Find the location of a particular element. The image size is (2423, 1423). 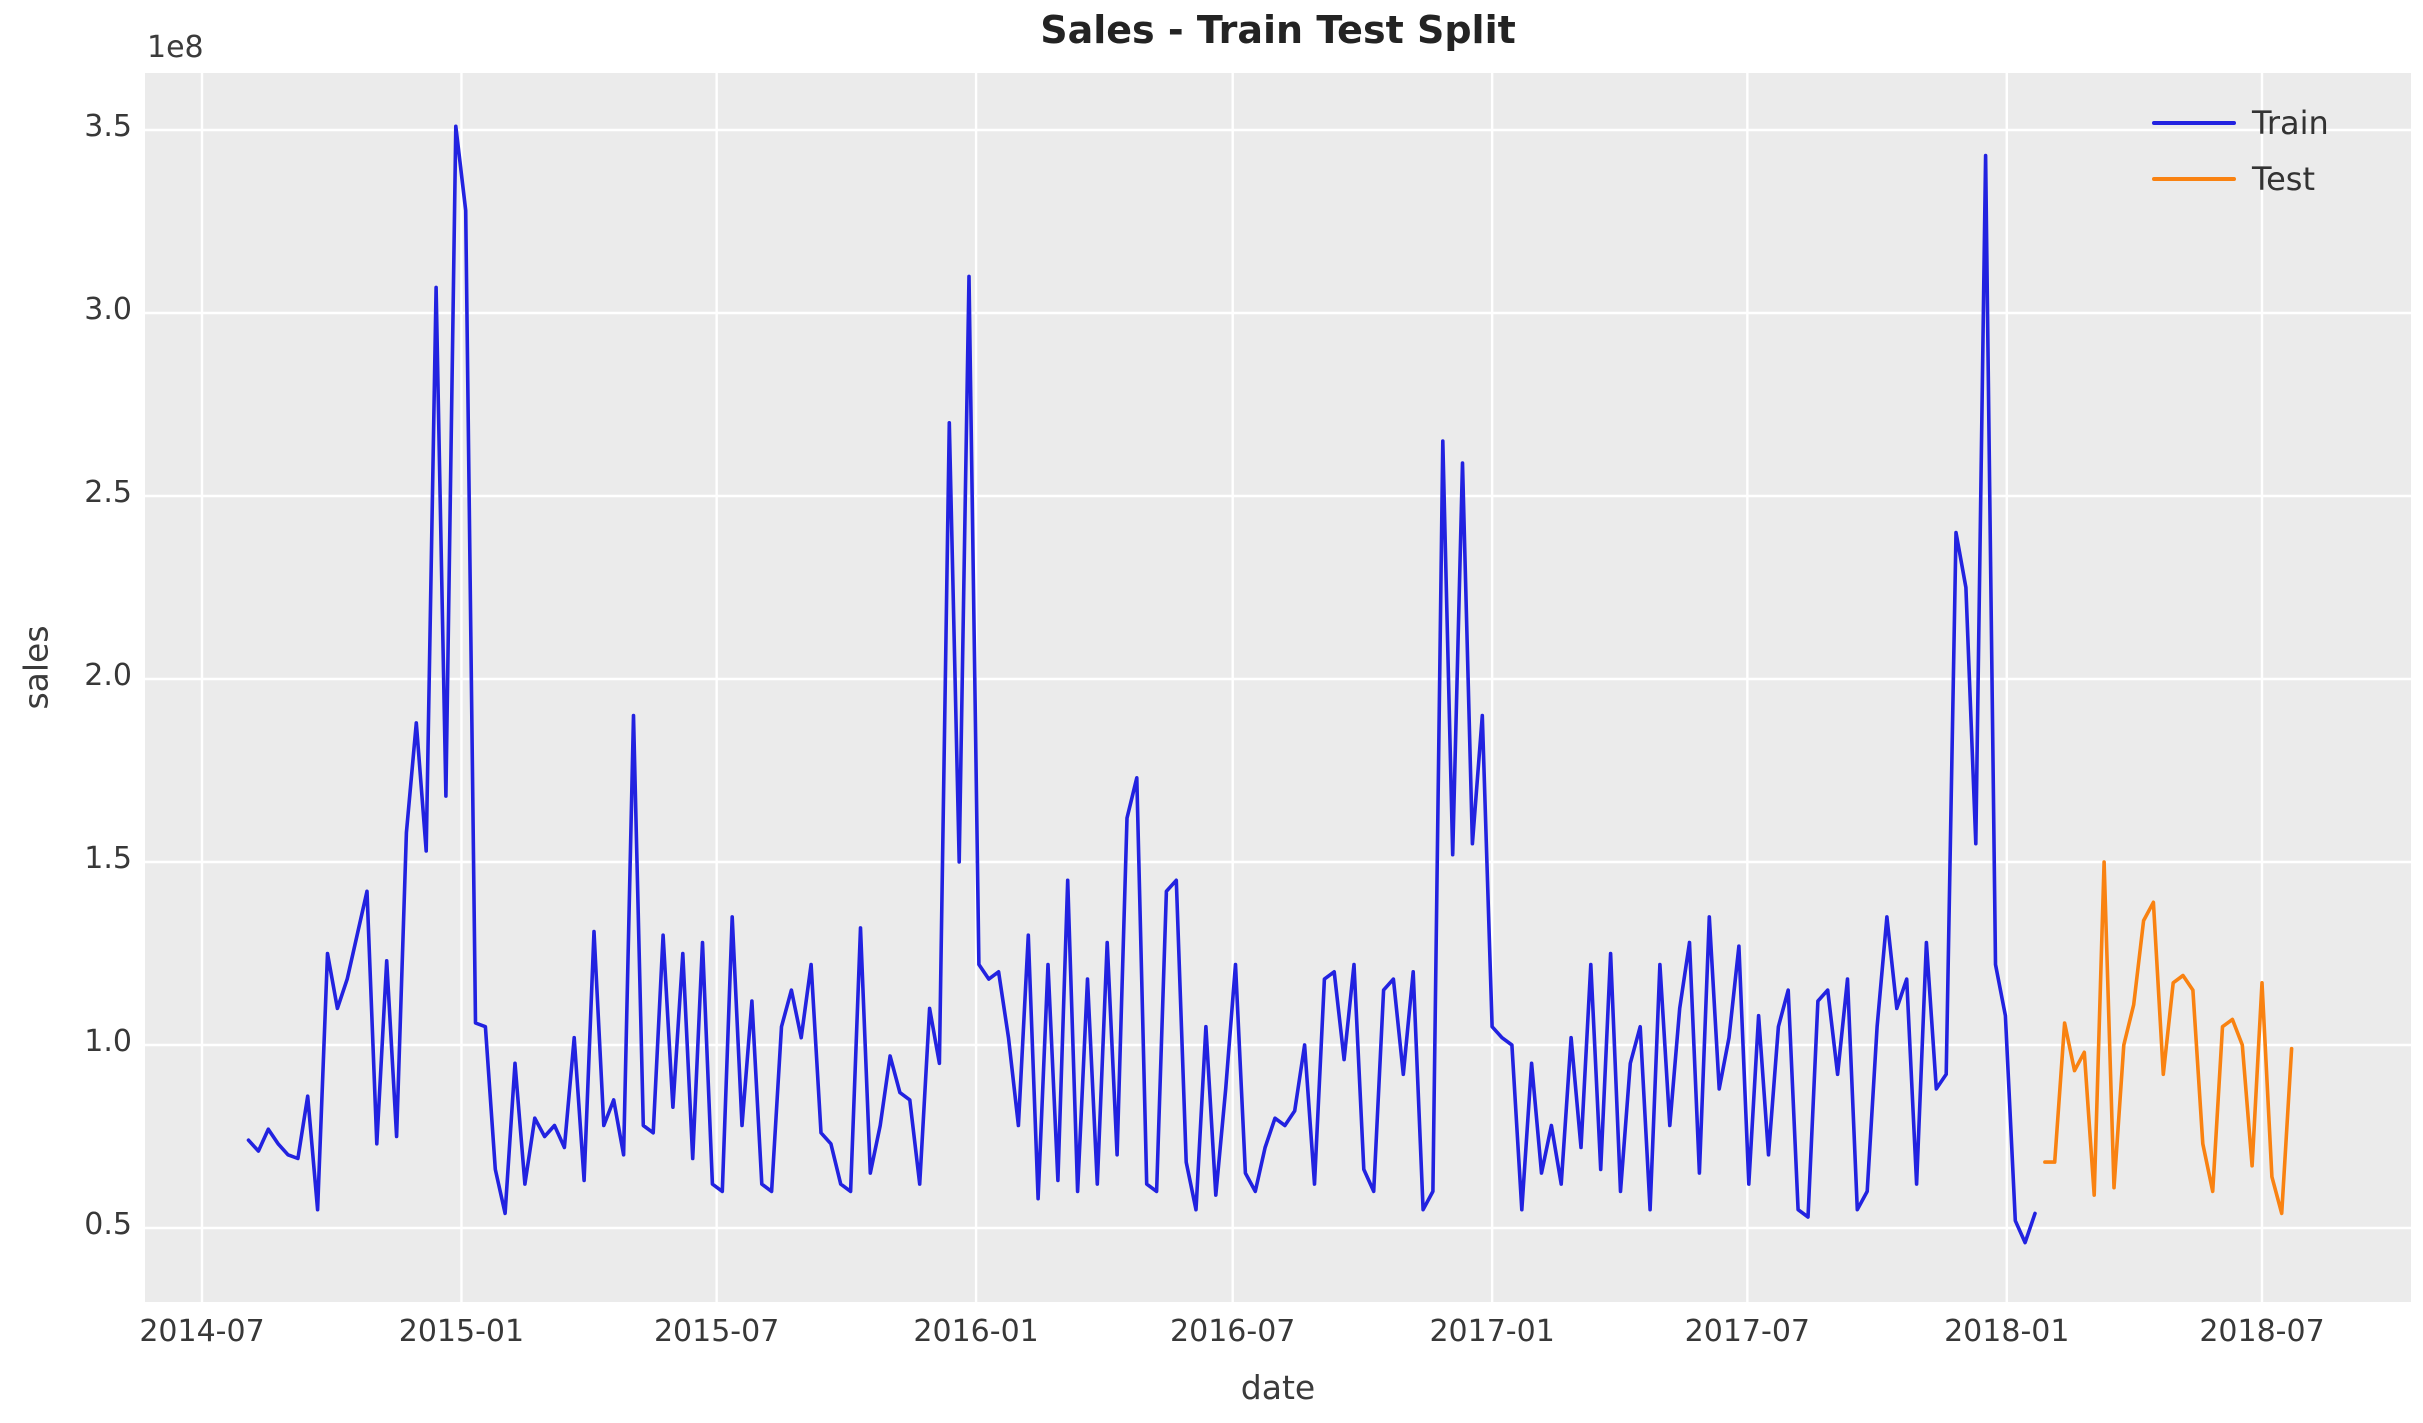

y-axis-offset-label: 1e8 is located at coordinates (175, 47).